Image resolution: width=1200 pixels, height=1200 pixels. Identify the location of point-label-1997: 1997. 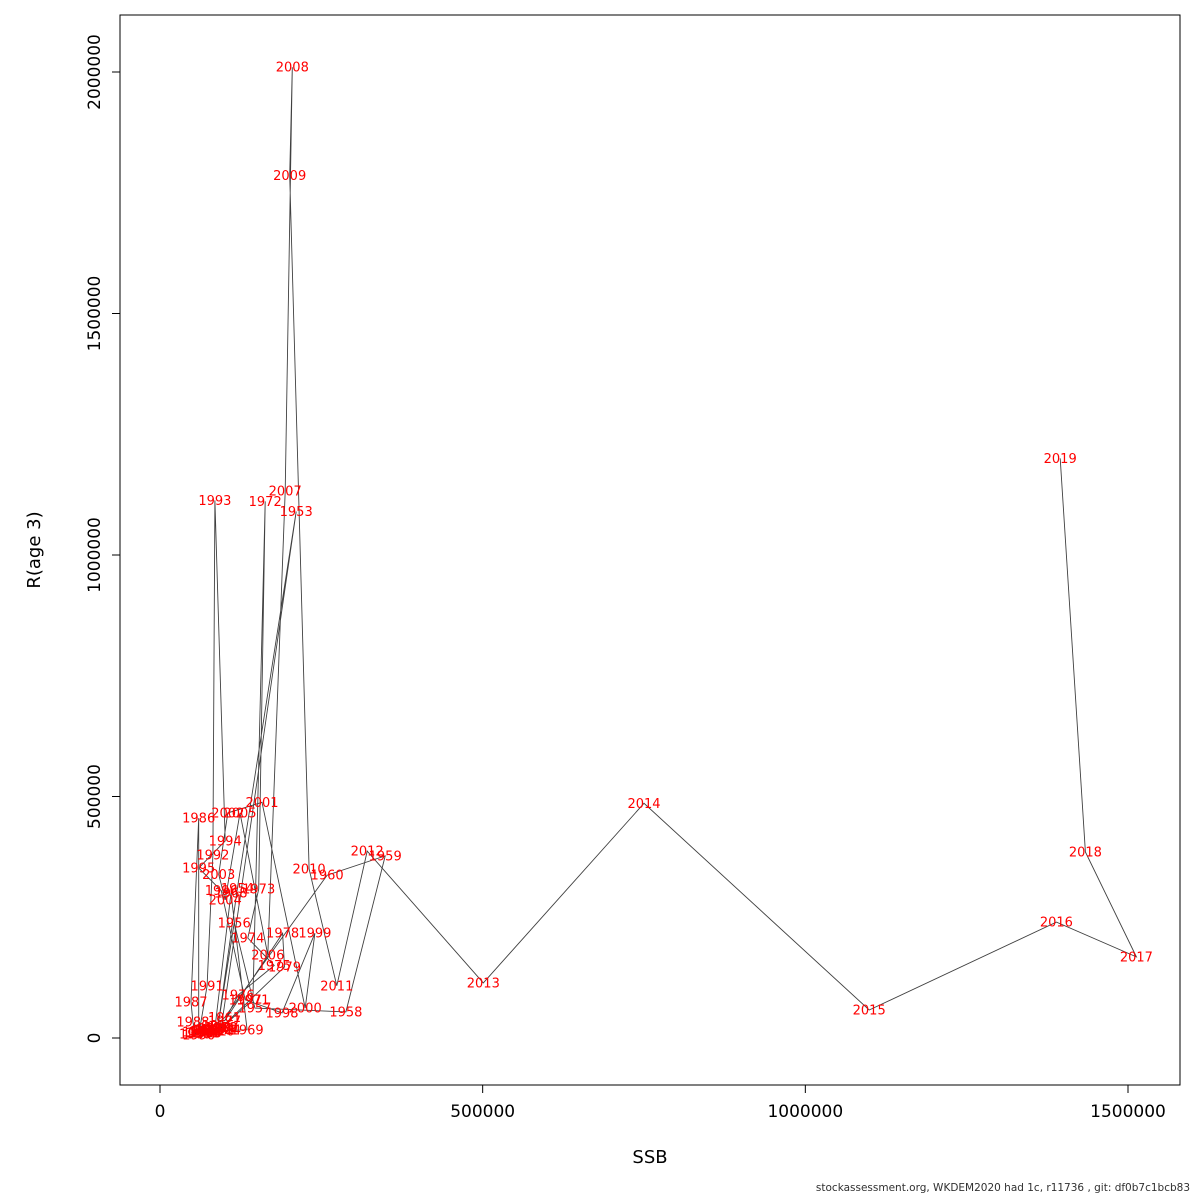
(245, 1000).